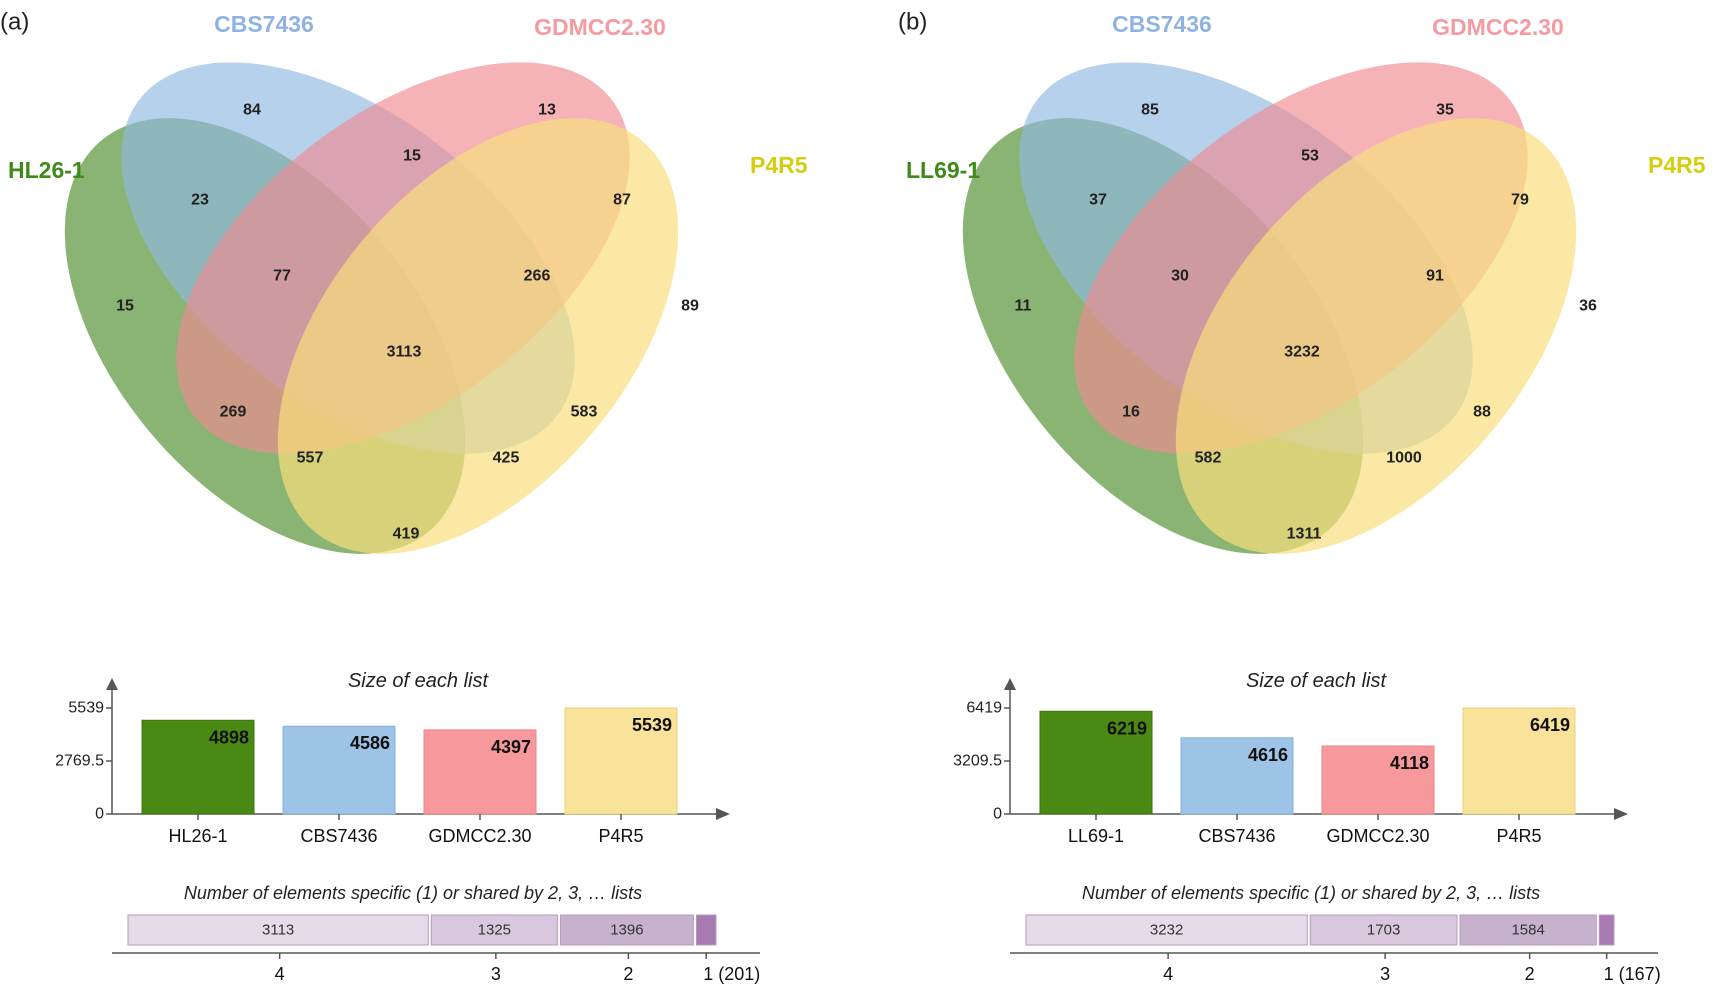 The image size is (1713, 989). Describe the element at coordinates (690, 306) in the screenshot. I see `region-count: 89` at that location.